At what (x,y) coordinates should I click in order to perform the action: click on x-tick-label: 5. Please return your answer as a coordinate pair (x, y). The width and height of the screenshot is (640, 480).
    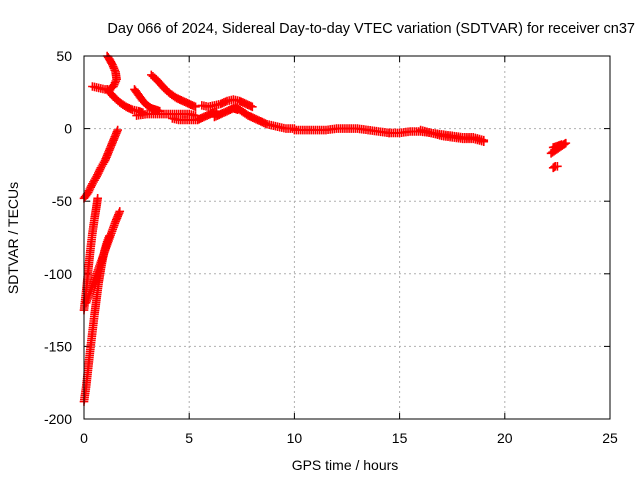
    Looking at the image, I should click on (189, 438).